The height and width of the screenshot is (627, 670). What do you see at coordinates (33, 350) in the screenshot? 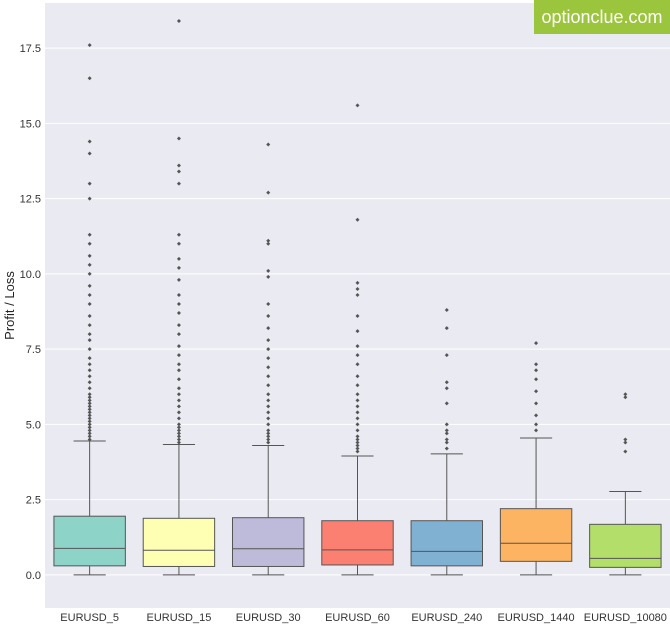
I see `y-tick-label: 7.5` at bounding box center [33, 350].